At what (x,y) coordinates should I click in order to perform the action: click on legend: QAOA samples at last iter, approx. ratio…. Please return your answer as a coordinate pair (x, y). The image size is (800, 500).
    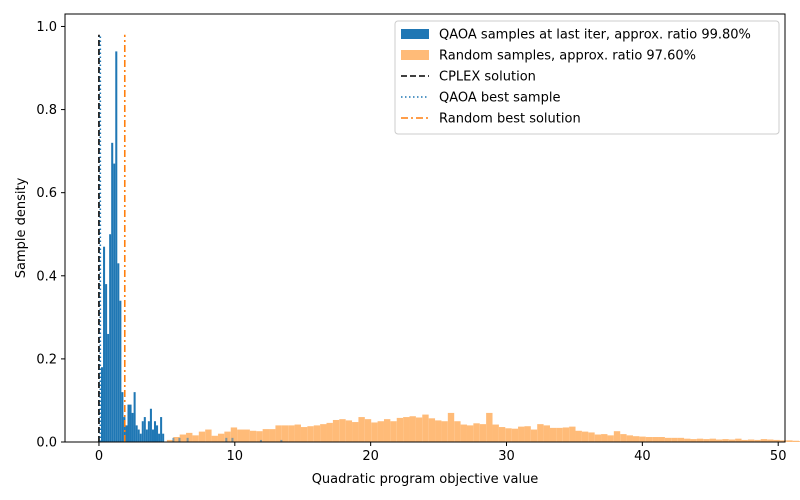
    Looking at the image, I should click on (587, 77).